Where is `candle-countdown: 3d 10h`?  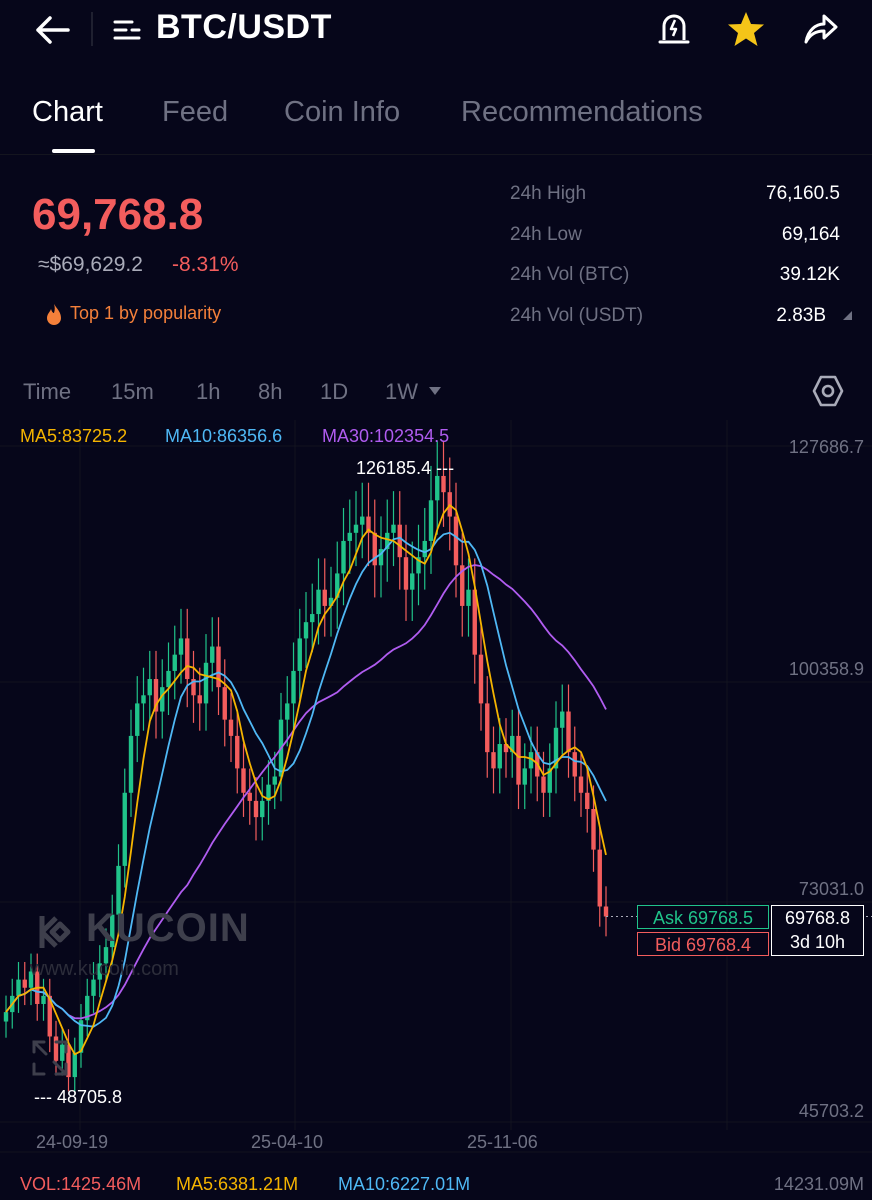
candle-countdown: 3d 10h is located at coordinates (817, 942).